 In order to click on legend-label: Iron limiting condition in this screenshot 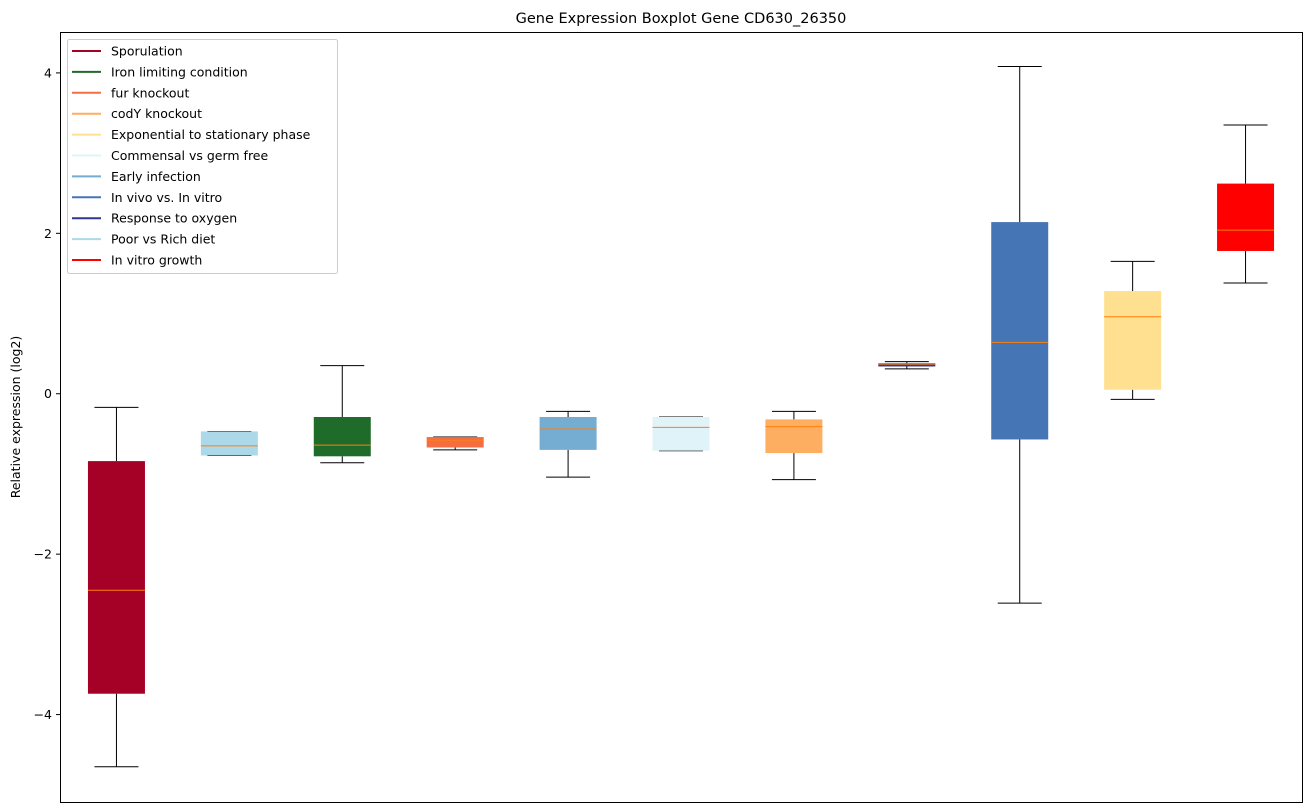, I will do `click(179, 71)`.